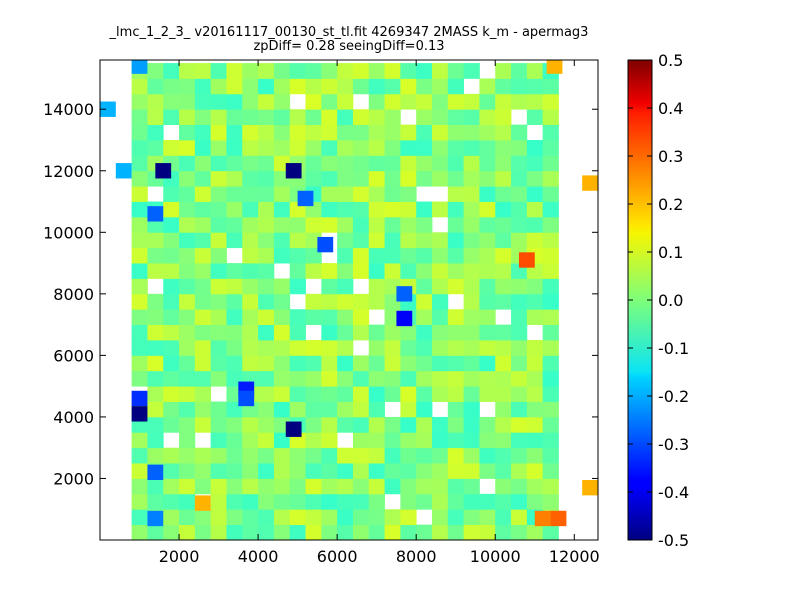 The width and height of the screenshot is (800, 600). Describe the element at coordinates (673, 492) in the screenshot. I see `colorbar-tick-label: -0.4` at that location.